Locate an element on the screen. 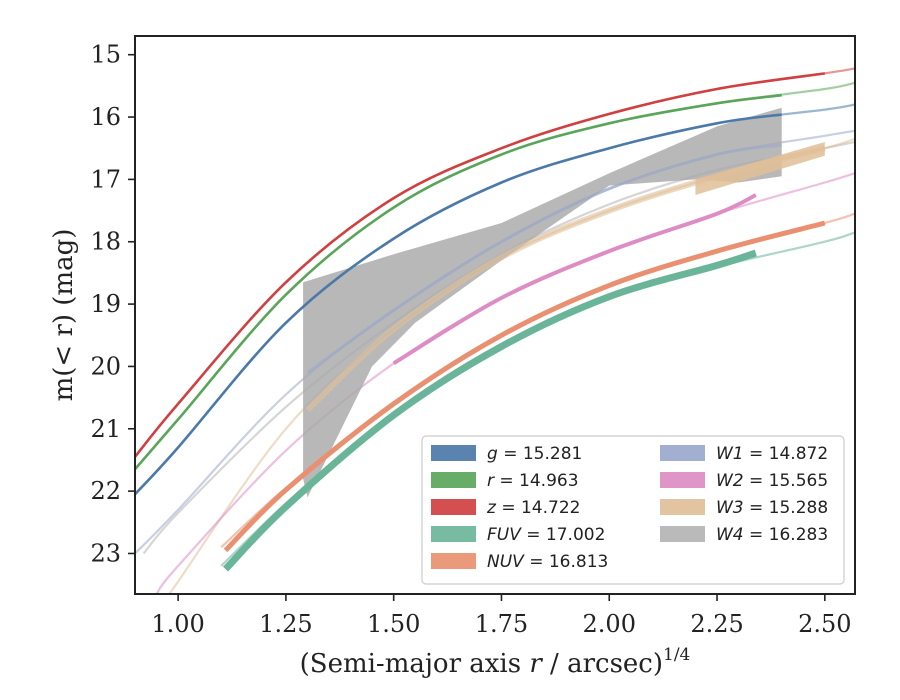  x-axis-label: (Semi-major axis r / arcsec)1/4 is located at coordinates (495, 662).